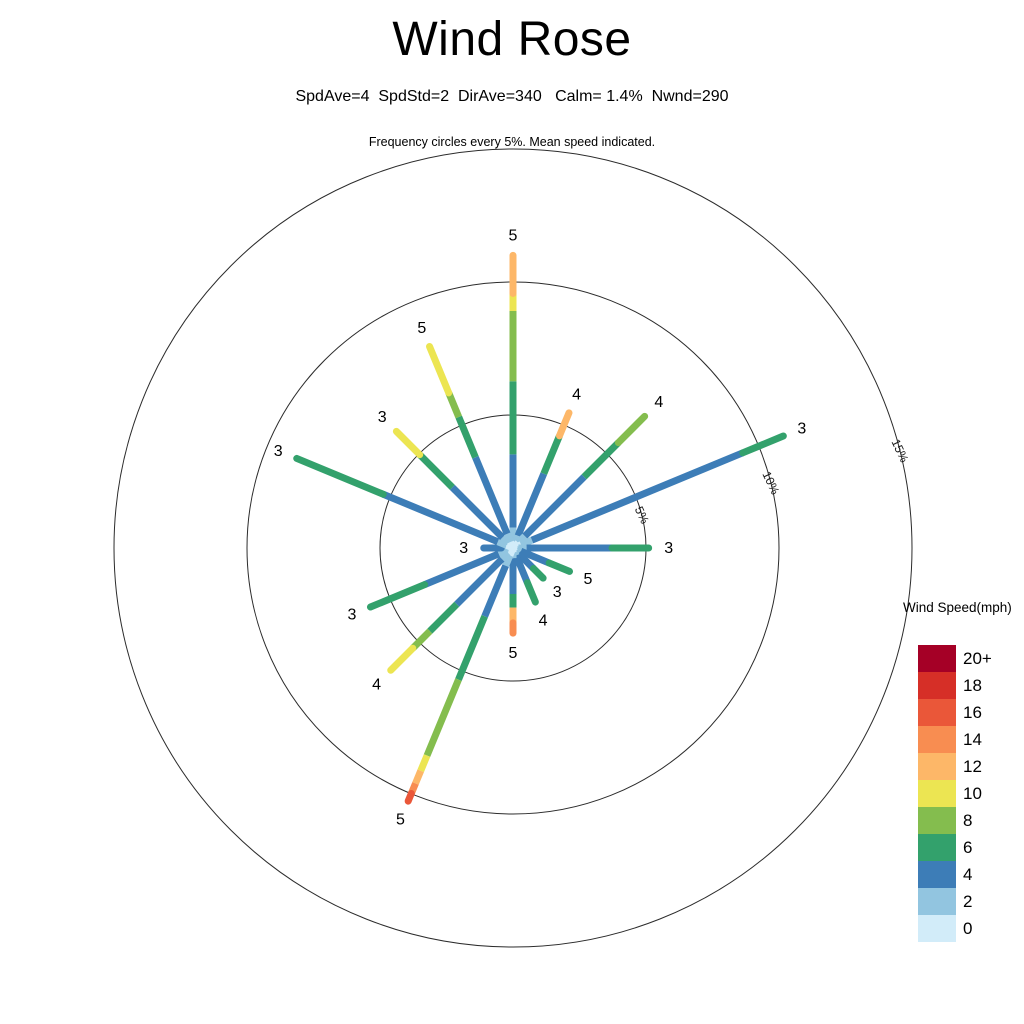 The image size is (1024, 1024). I want to click on legend-label: 12, so click(972, 766).